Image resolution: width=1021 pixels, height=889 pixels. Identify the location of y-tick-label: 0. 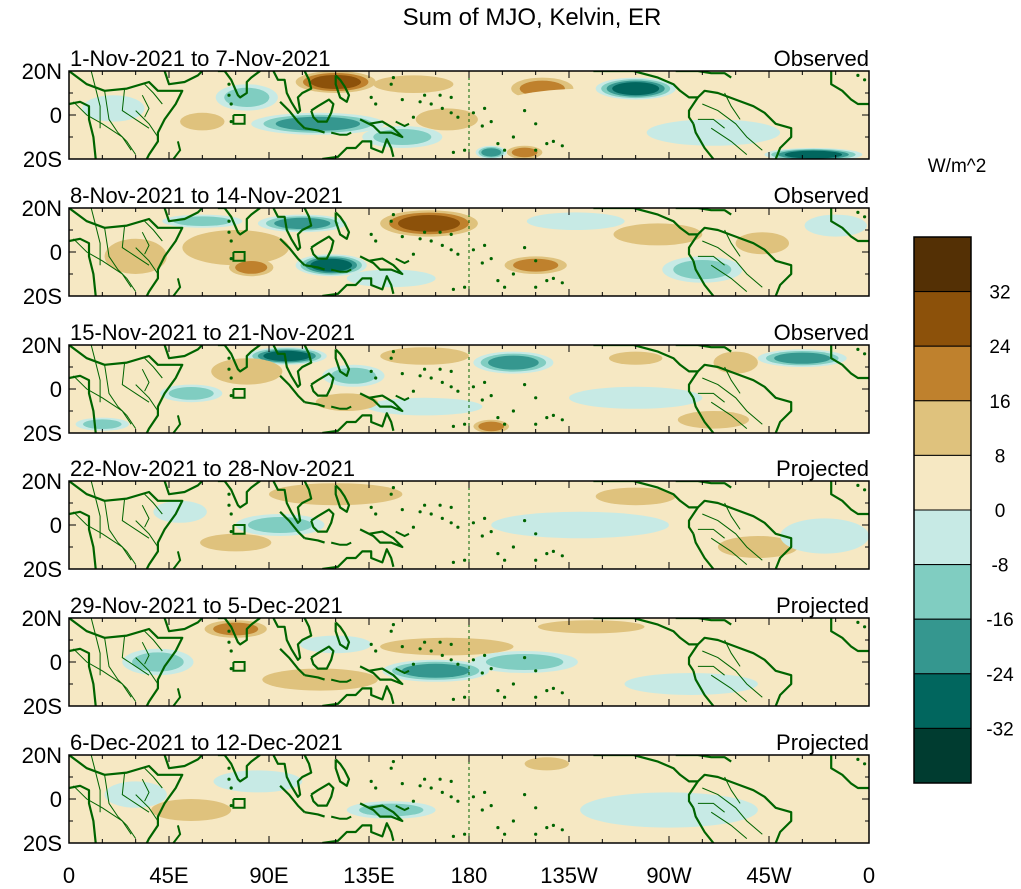
(56, 662).